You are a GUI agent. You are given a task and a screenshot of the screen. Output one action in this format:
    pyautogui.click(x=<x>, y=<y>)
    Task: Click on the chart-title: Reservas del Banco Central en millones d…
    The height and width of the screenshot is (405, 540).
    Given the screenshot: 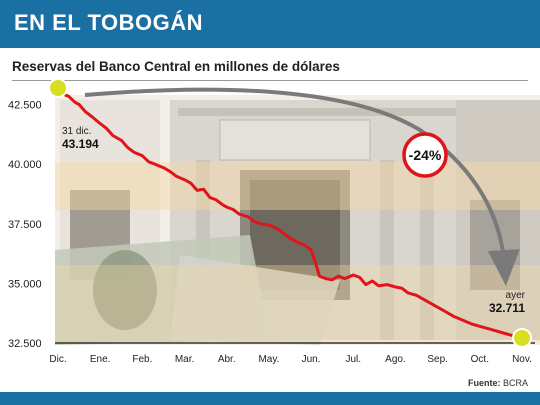 What is the action you would take?
    pyautogui.click(x=176, y=66)
    